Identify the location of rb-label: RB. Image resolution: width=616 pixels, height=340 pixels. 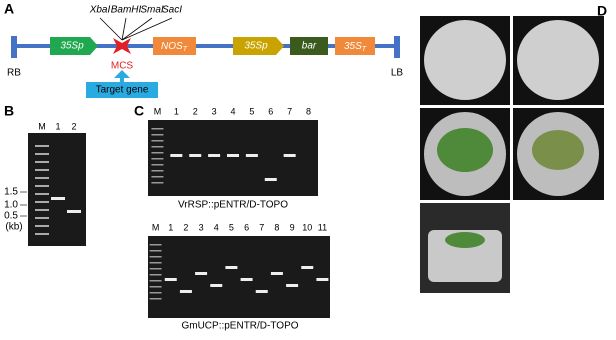
(14, 73).